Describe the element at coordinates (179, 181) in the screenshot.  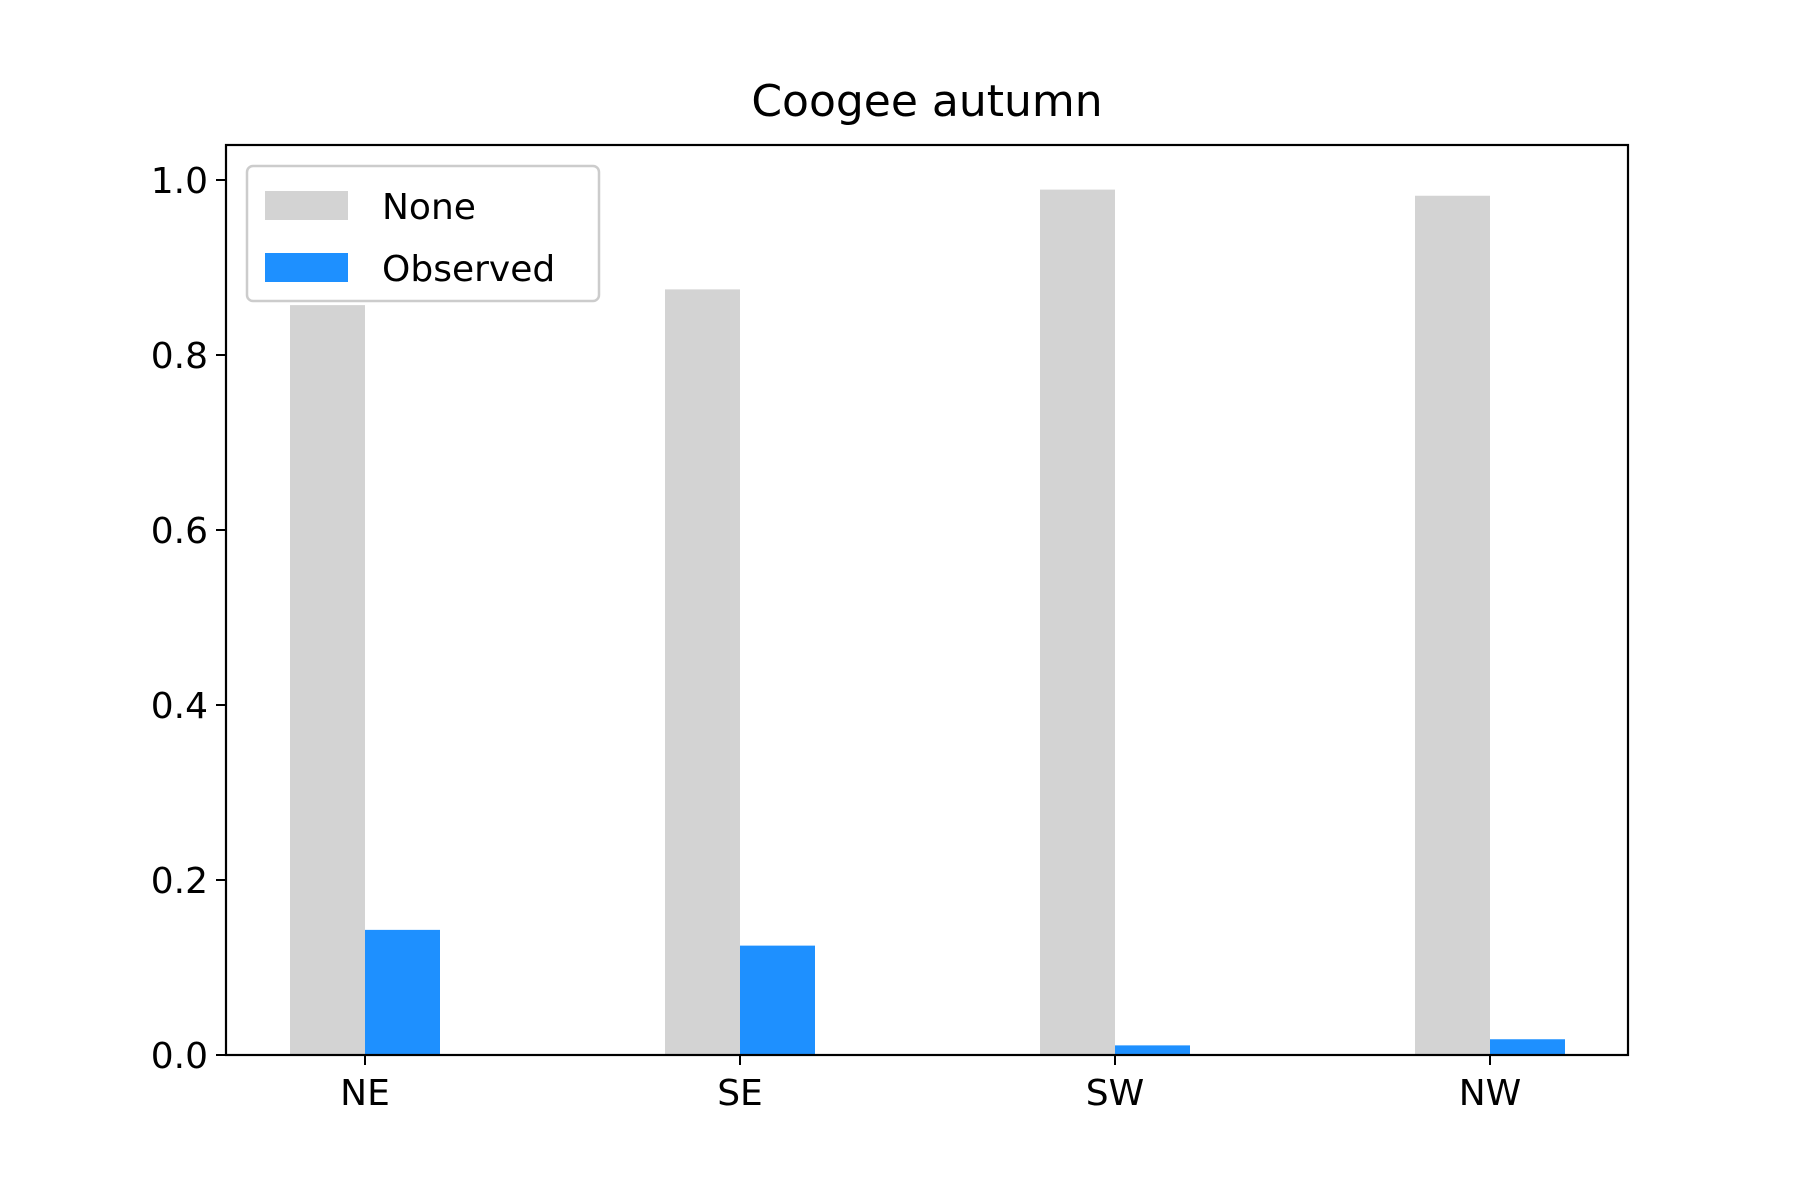
I see `y-tick-label: 1.0` at that location.